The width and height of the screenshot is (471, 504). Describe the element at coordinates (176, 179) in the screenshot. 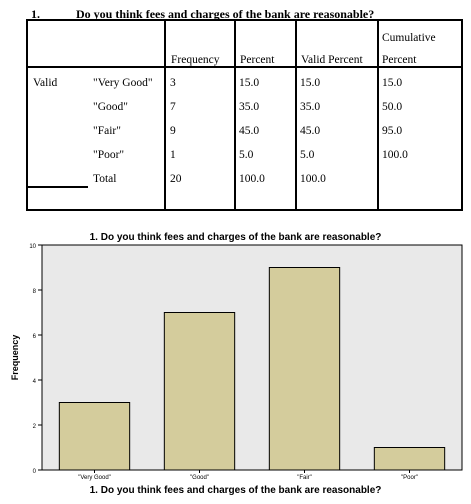

I see `row-frequency-total: 20` at that location.